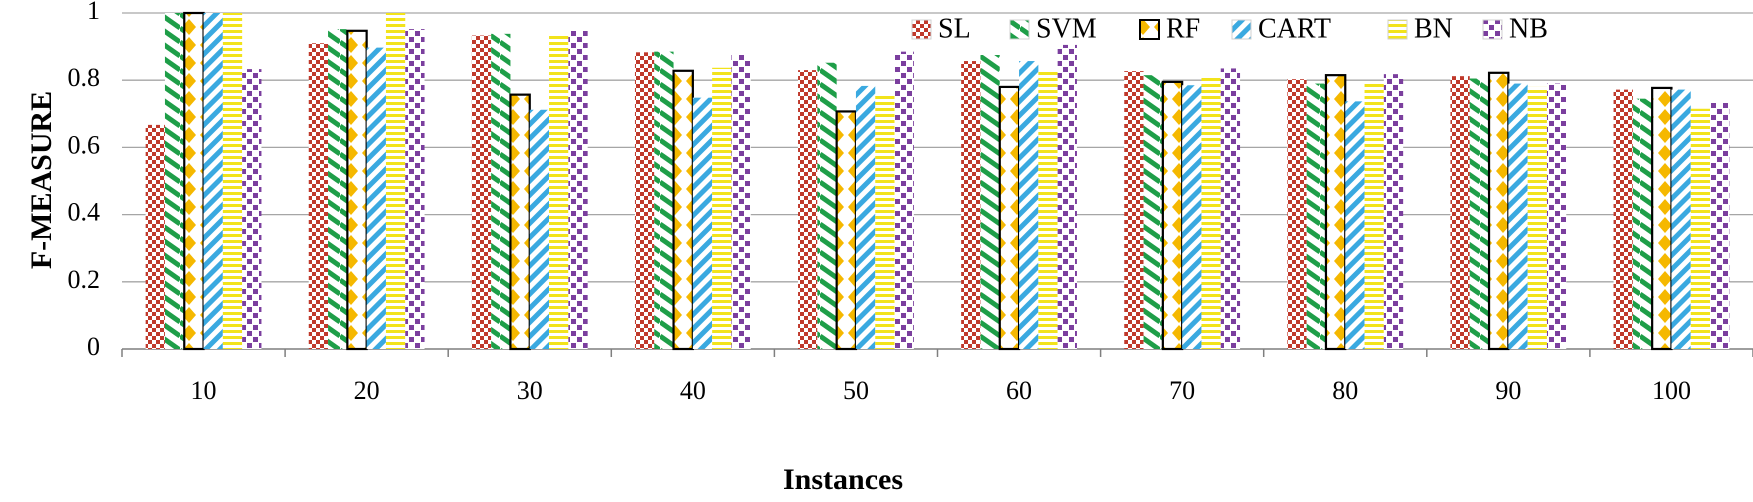 The width and height of the screenshot is (1753, 502). What do you see at coordinates (1019, 29) in the screenshot?
I see `legend-swatch-svm` at bounding box center [1019, 29].